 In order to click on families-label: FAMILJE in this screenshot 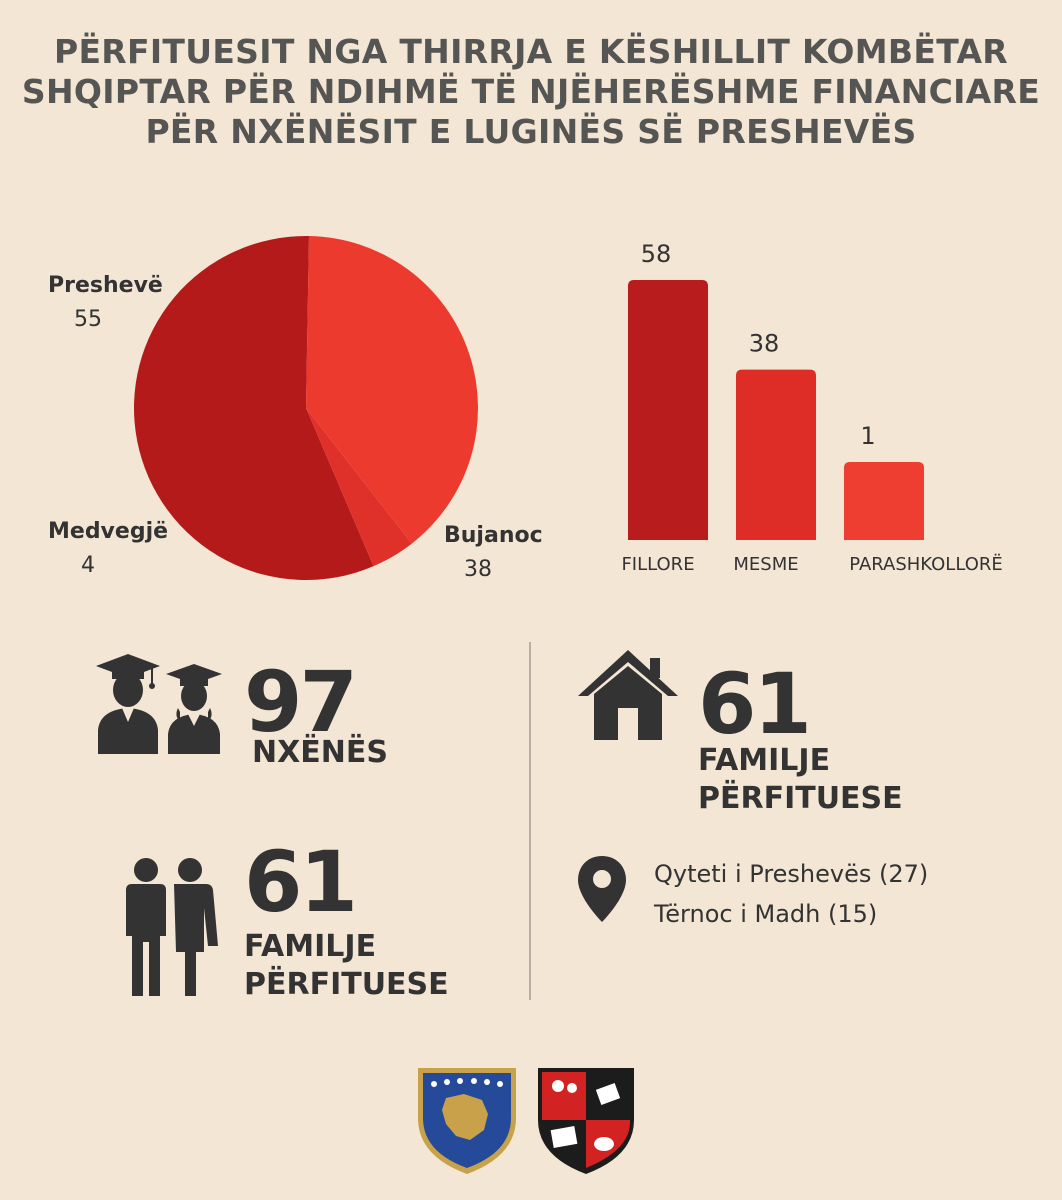, I will do `click(310, 946)`.